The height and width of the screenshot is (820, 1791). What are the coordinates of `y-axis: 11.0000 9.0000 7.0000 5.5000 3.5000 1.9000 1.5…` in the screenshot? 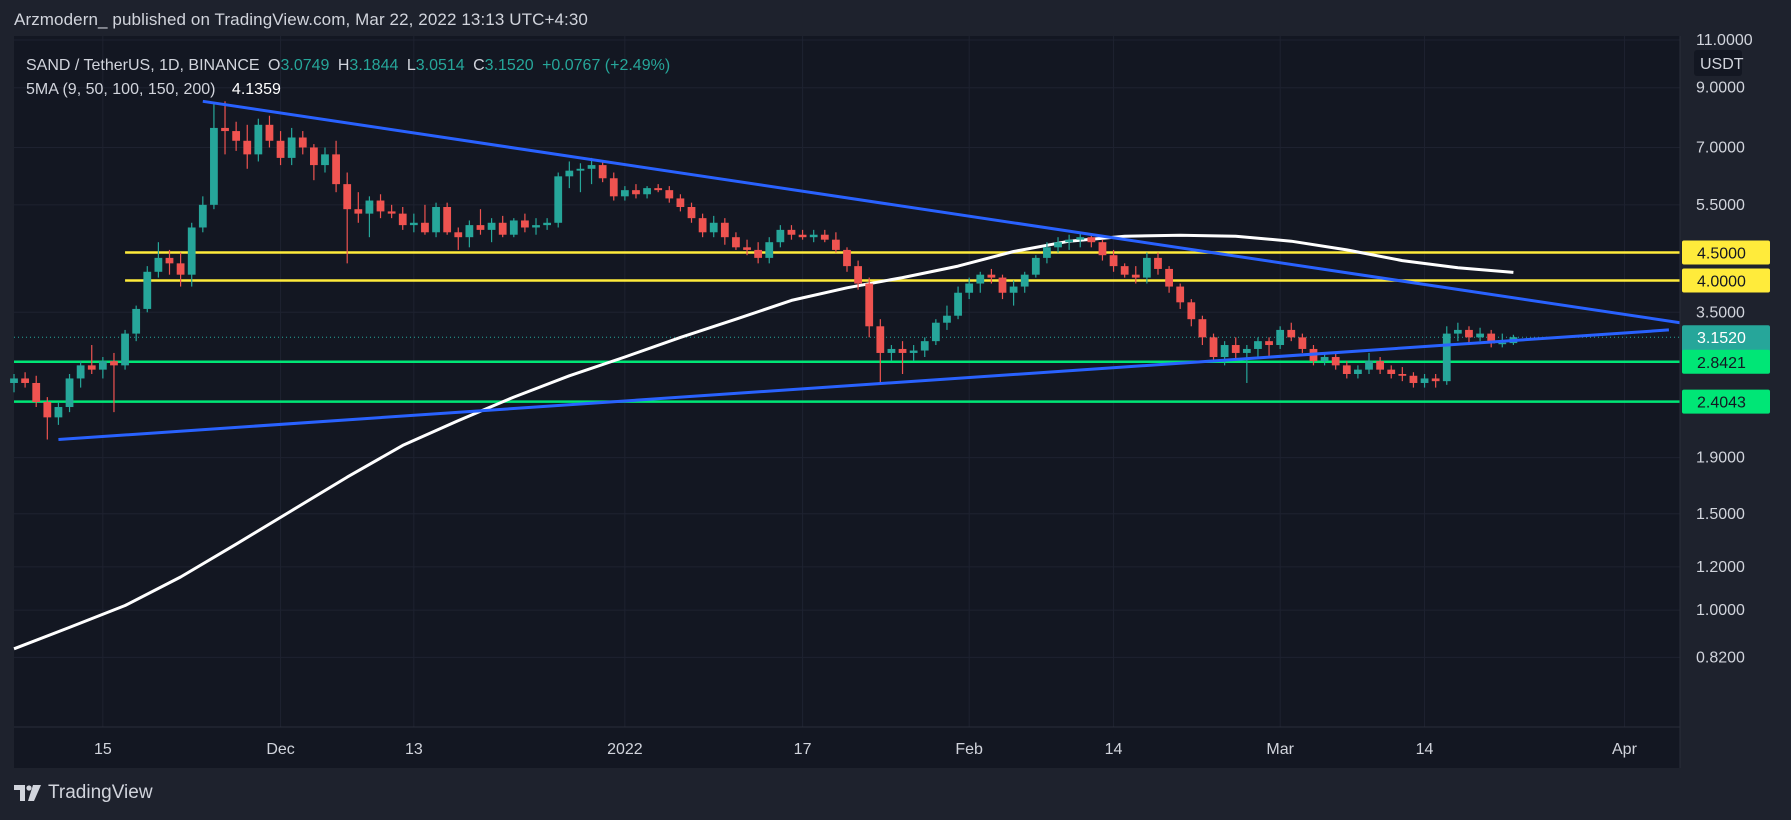 It's located at (1723, 349).